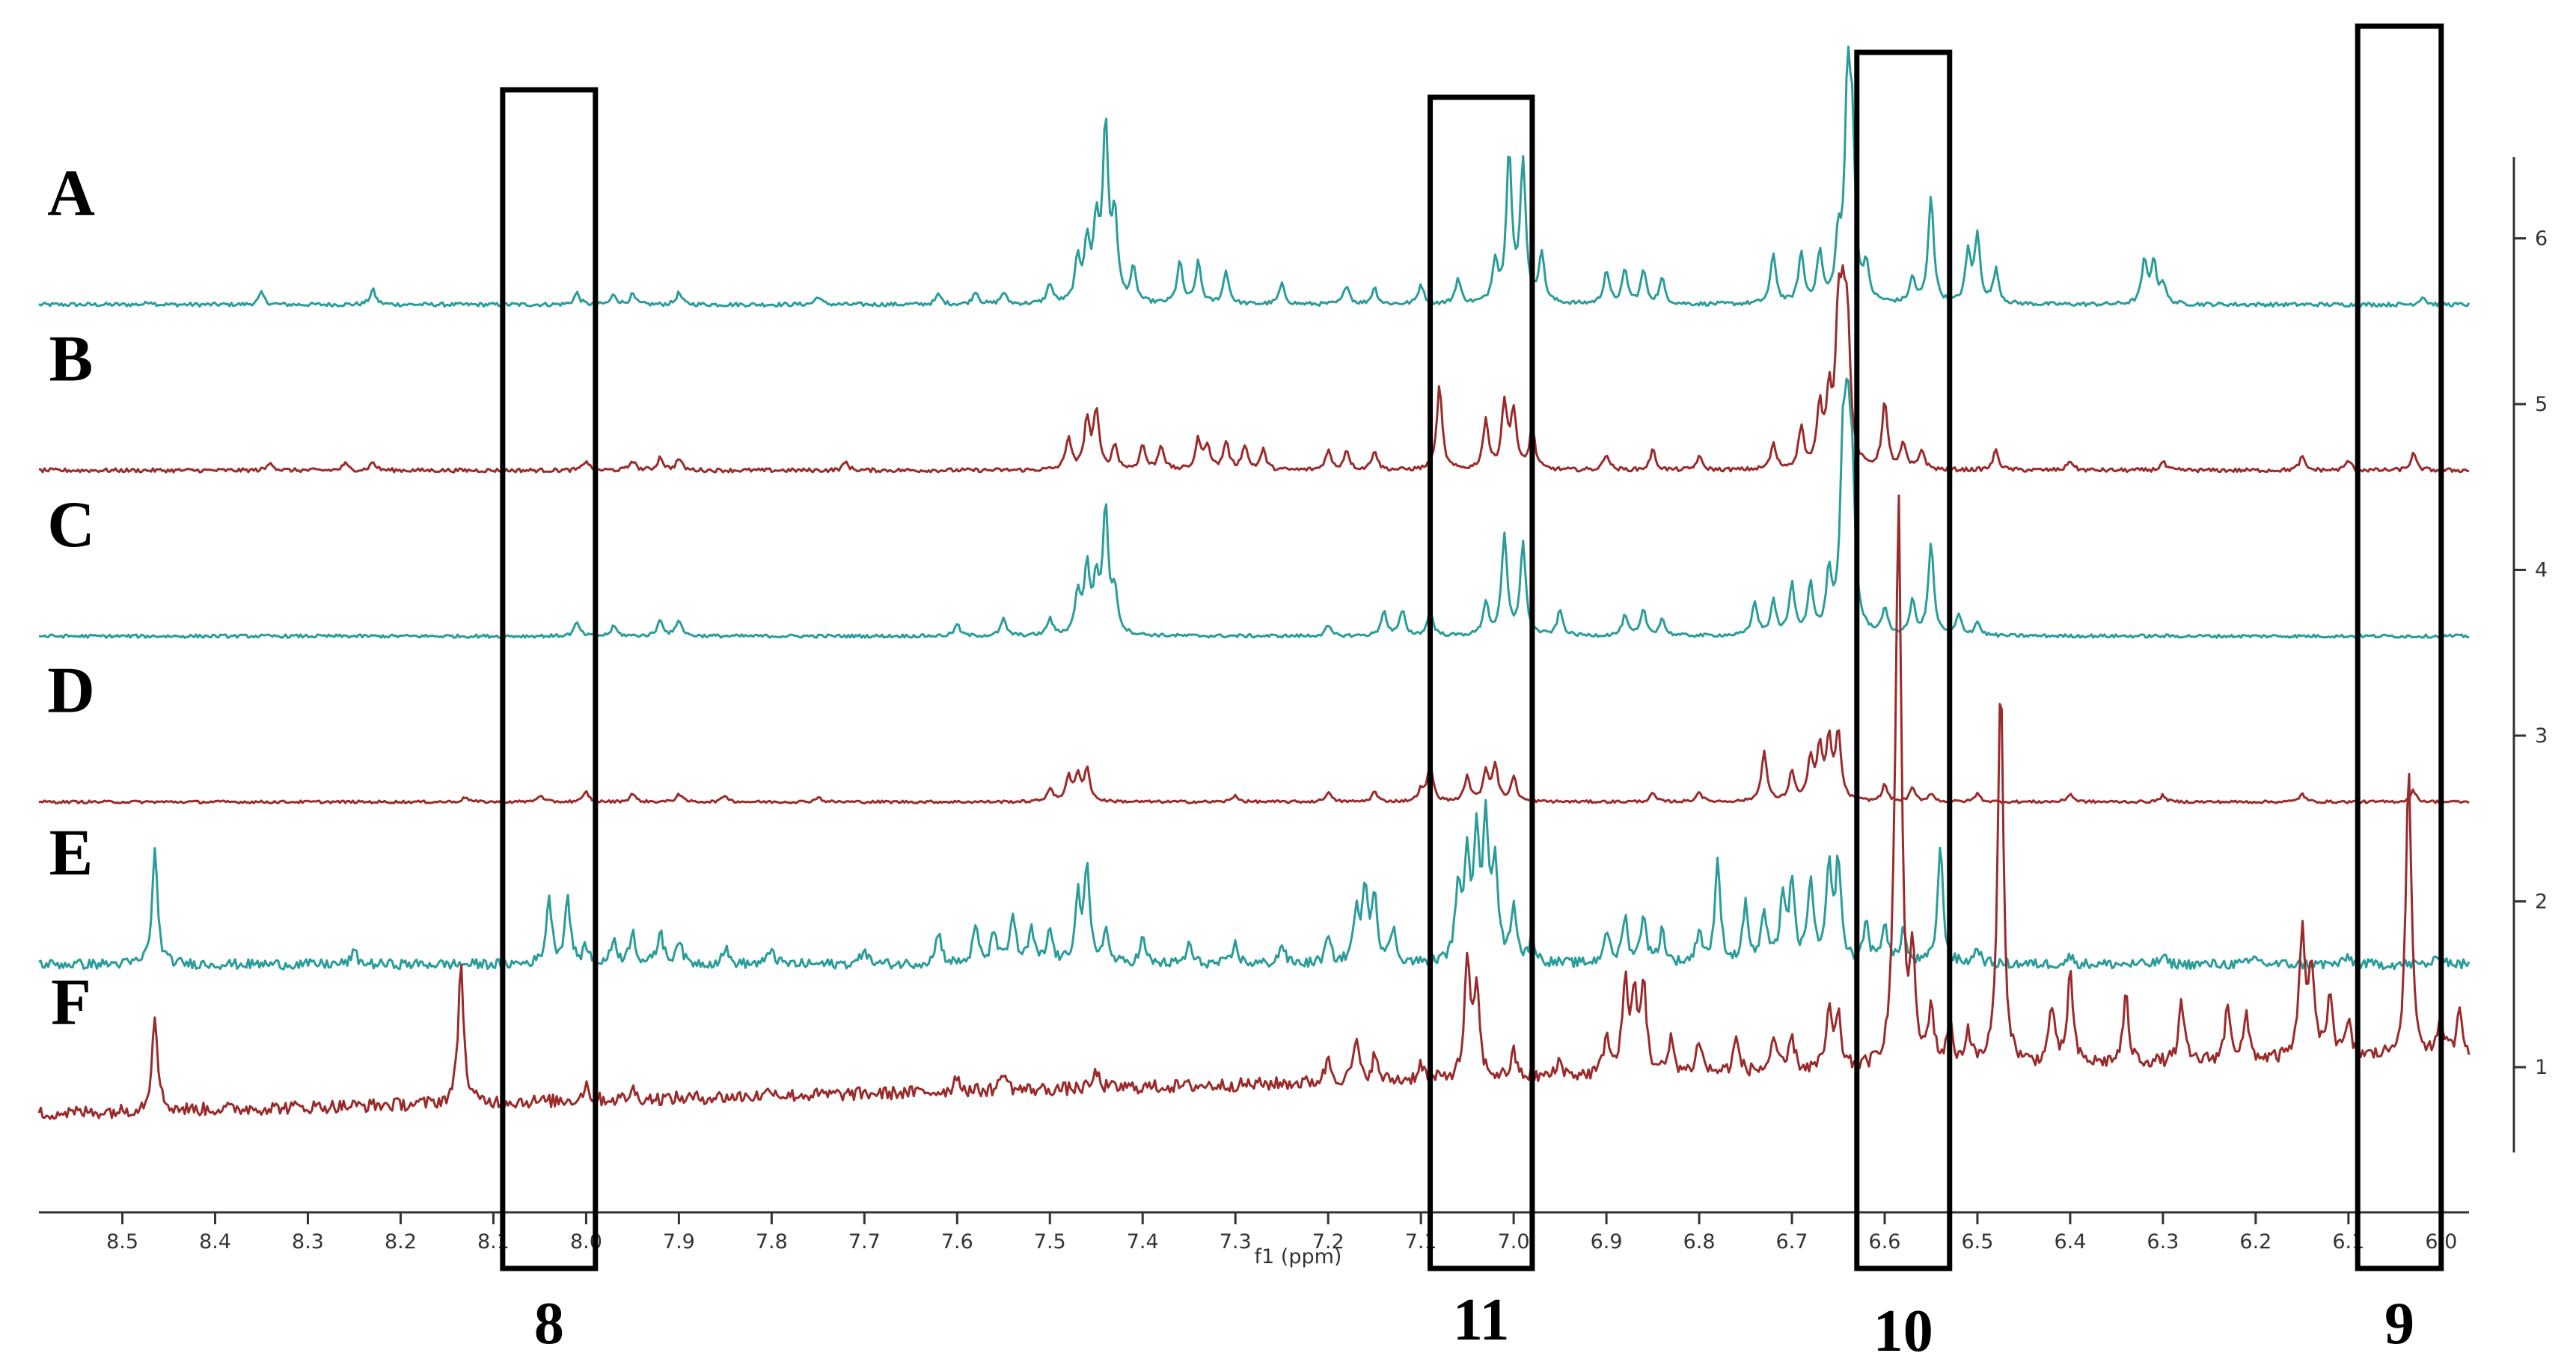 The image size is (2576, 1359). I want to click on x-tick-label: 7.8, so click(772, 1241).